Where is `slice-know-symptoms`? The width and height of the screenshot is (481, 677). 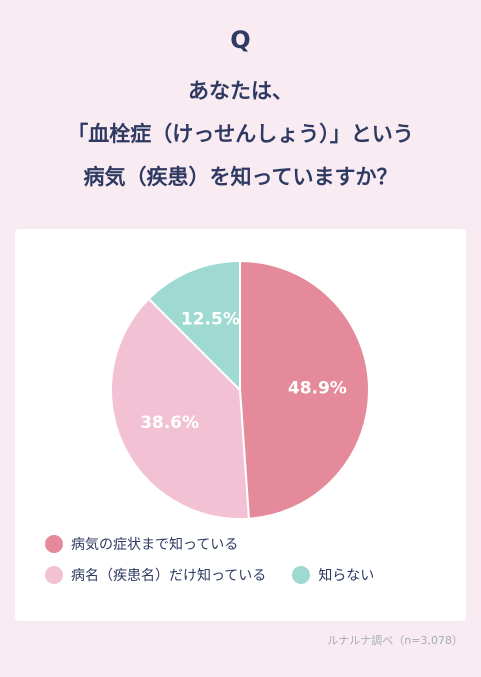 slice-know-symptoms is located at coordinates (304, 389).